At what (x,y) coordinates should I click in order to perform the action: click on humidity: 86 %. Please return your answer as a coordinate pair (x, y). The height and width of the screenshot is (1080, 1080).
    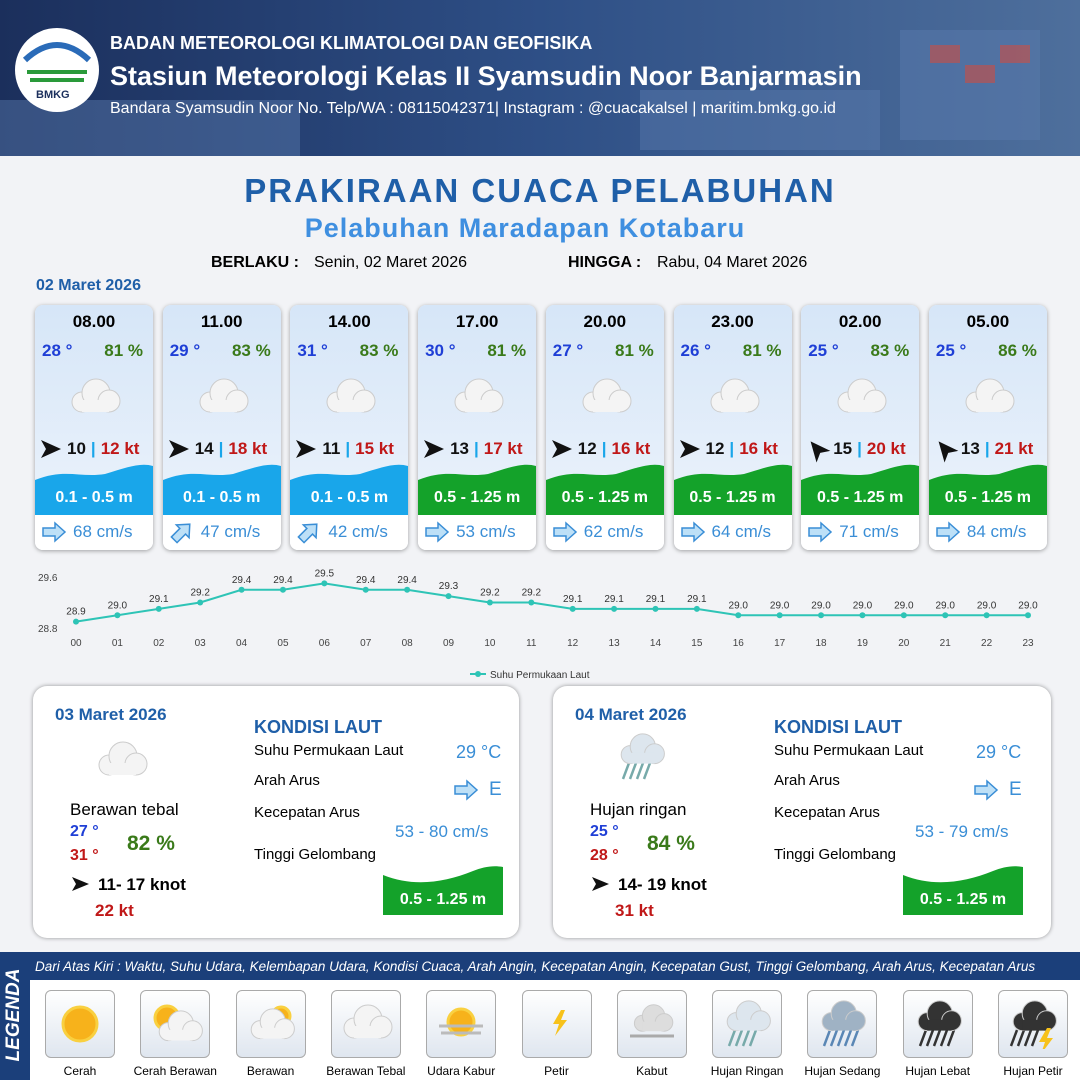
    Looking at the image, I should click on (1017, 350).